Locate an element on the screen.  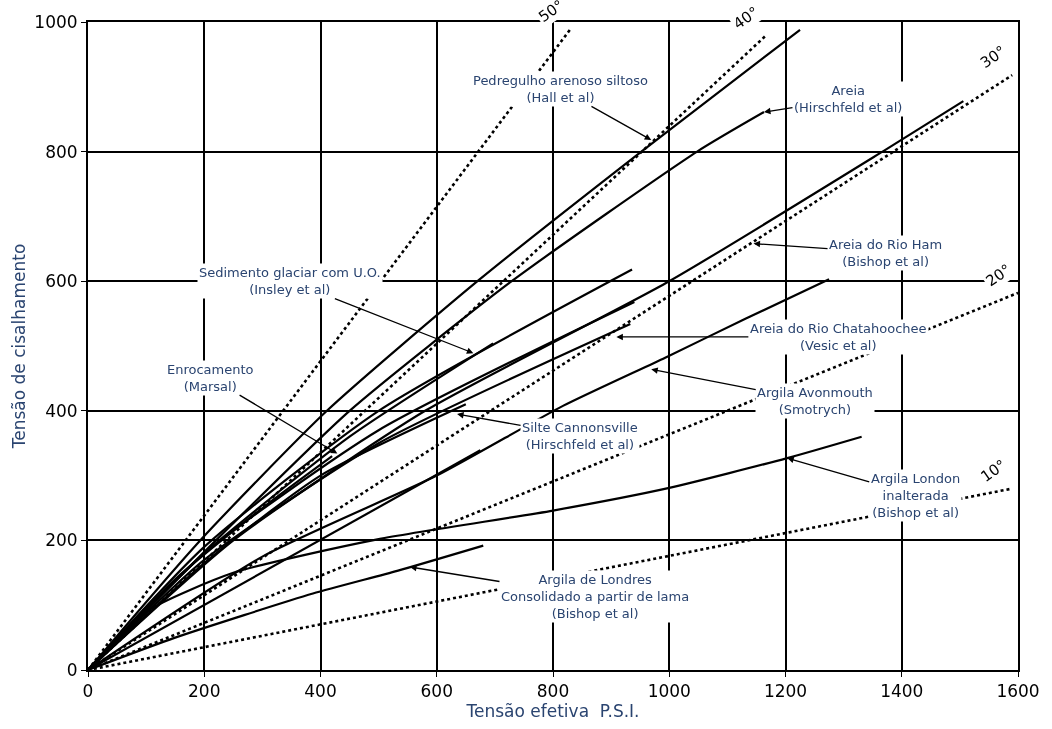
y-tick-label: 200 is located at coordinates (61, 540).